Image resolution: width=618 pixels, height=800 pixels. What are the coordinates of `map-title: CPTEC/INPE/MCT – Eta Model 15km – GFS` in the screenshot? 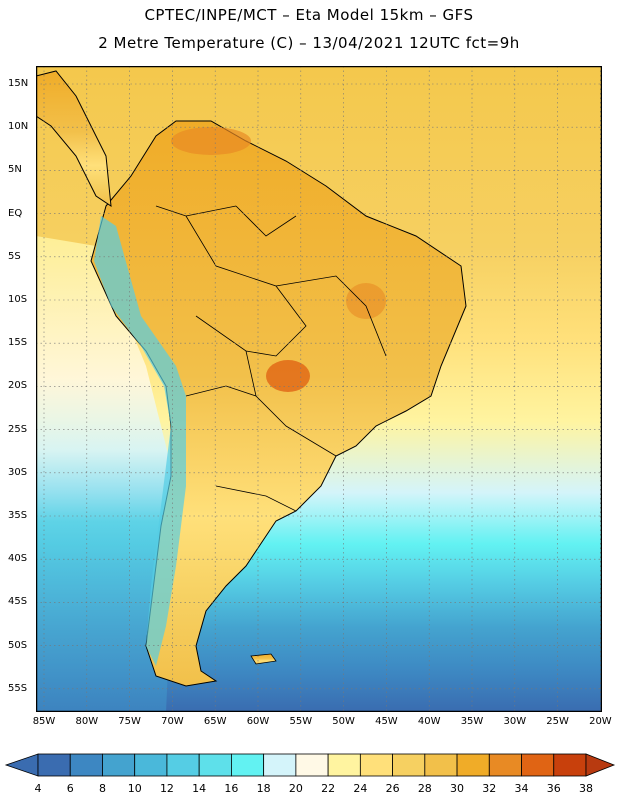 It's located at (309, 15).